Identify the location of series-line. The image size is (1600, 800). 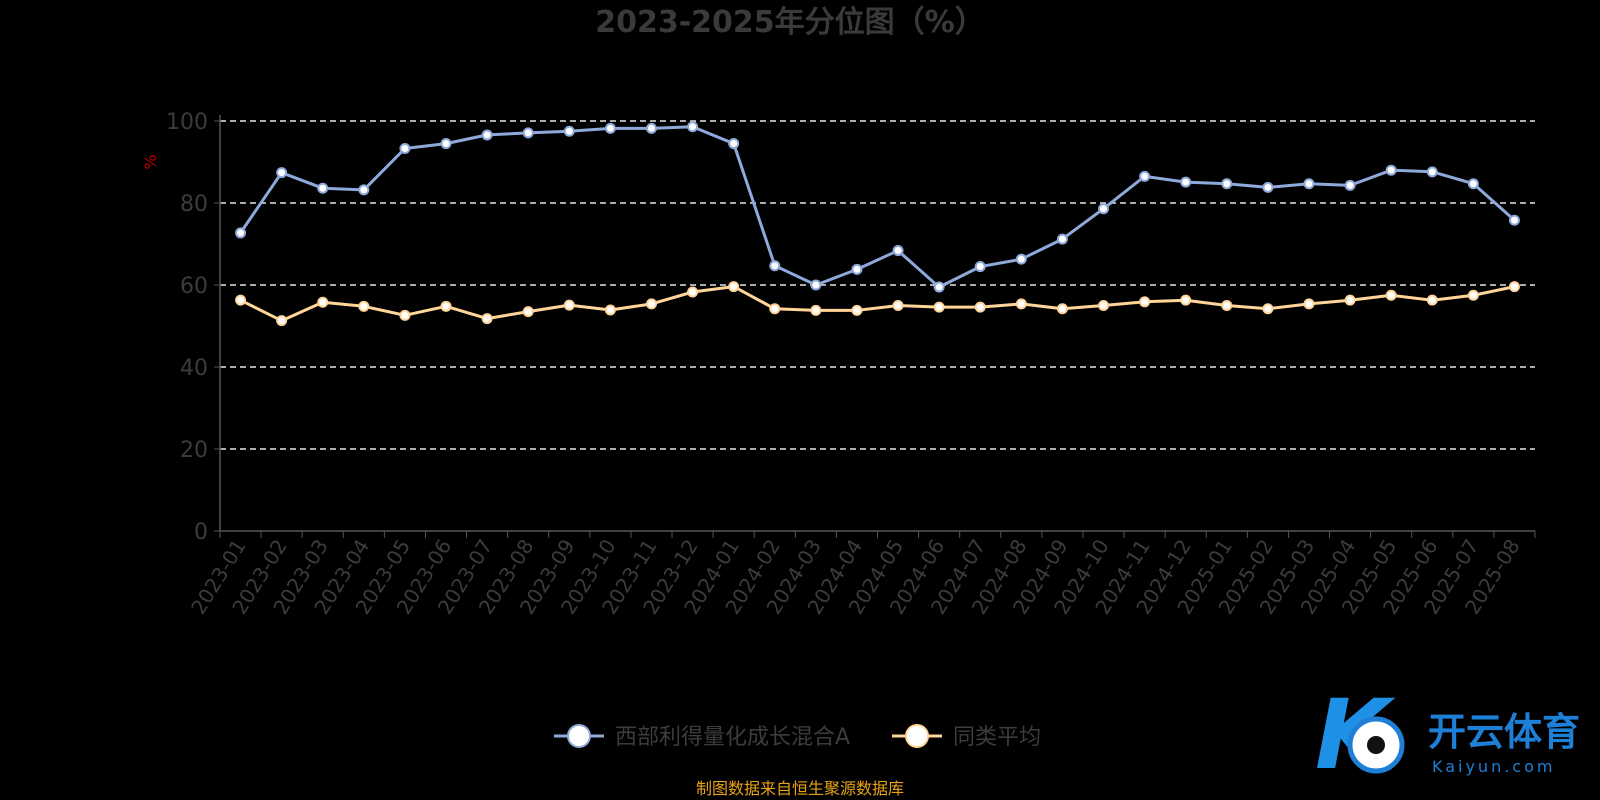
(877, 304).